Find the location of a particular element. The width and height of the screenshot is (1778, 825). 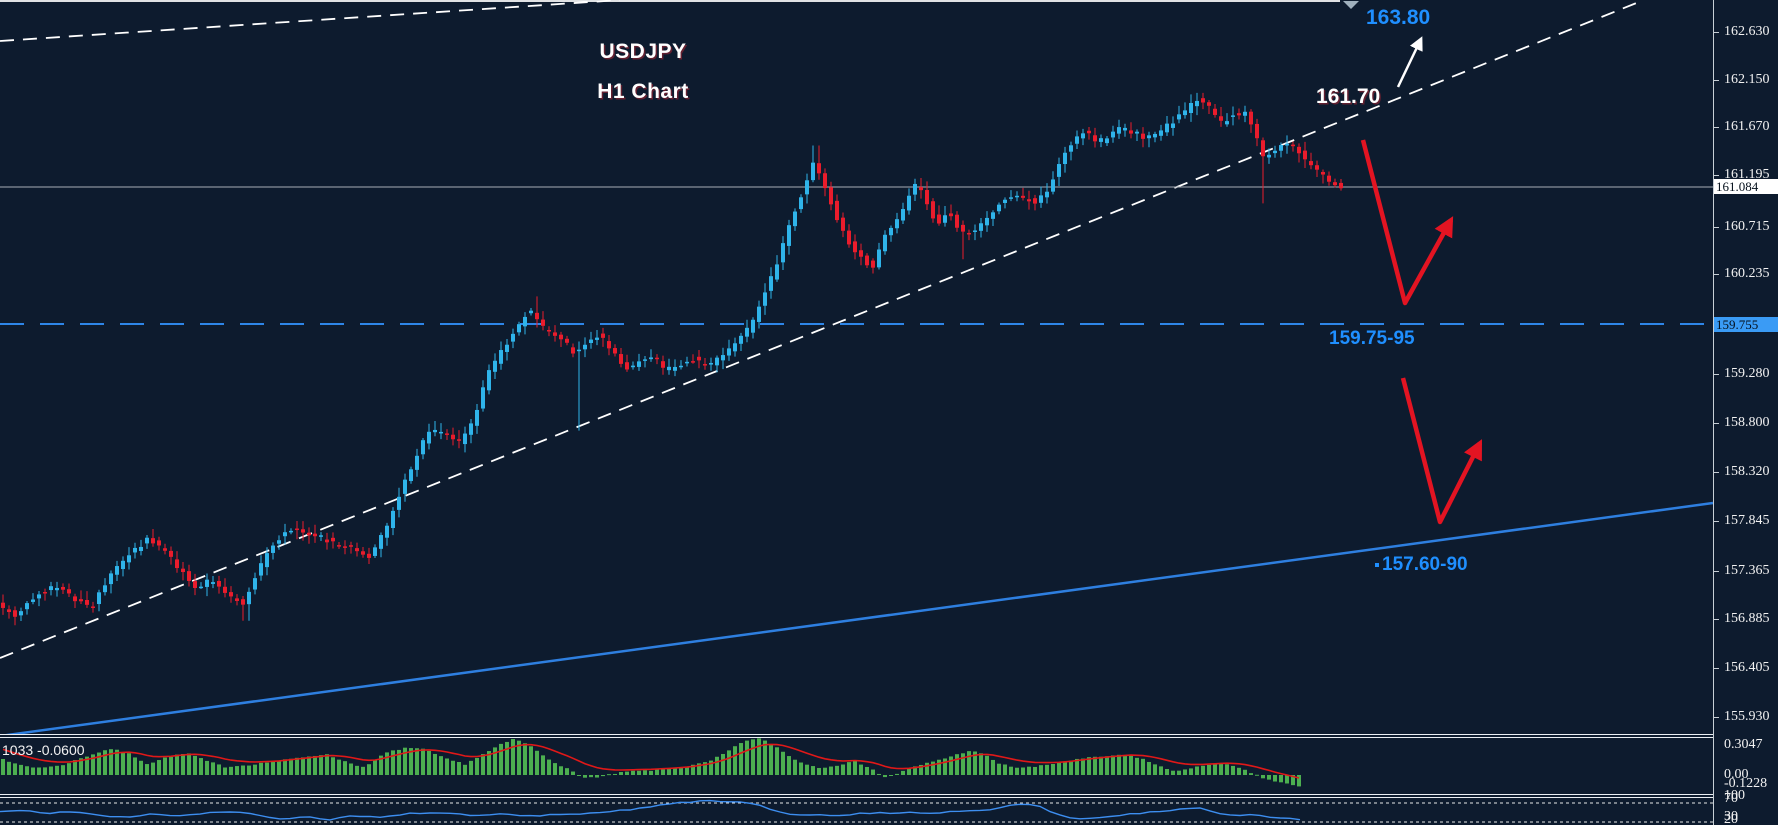

symbol-title: USDJPY is located at coordinates (643, 51).